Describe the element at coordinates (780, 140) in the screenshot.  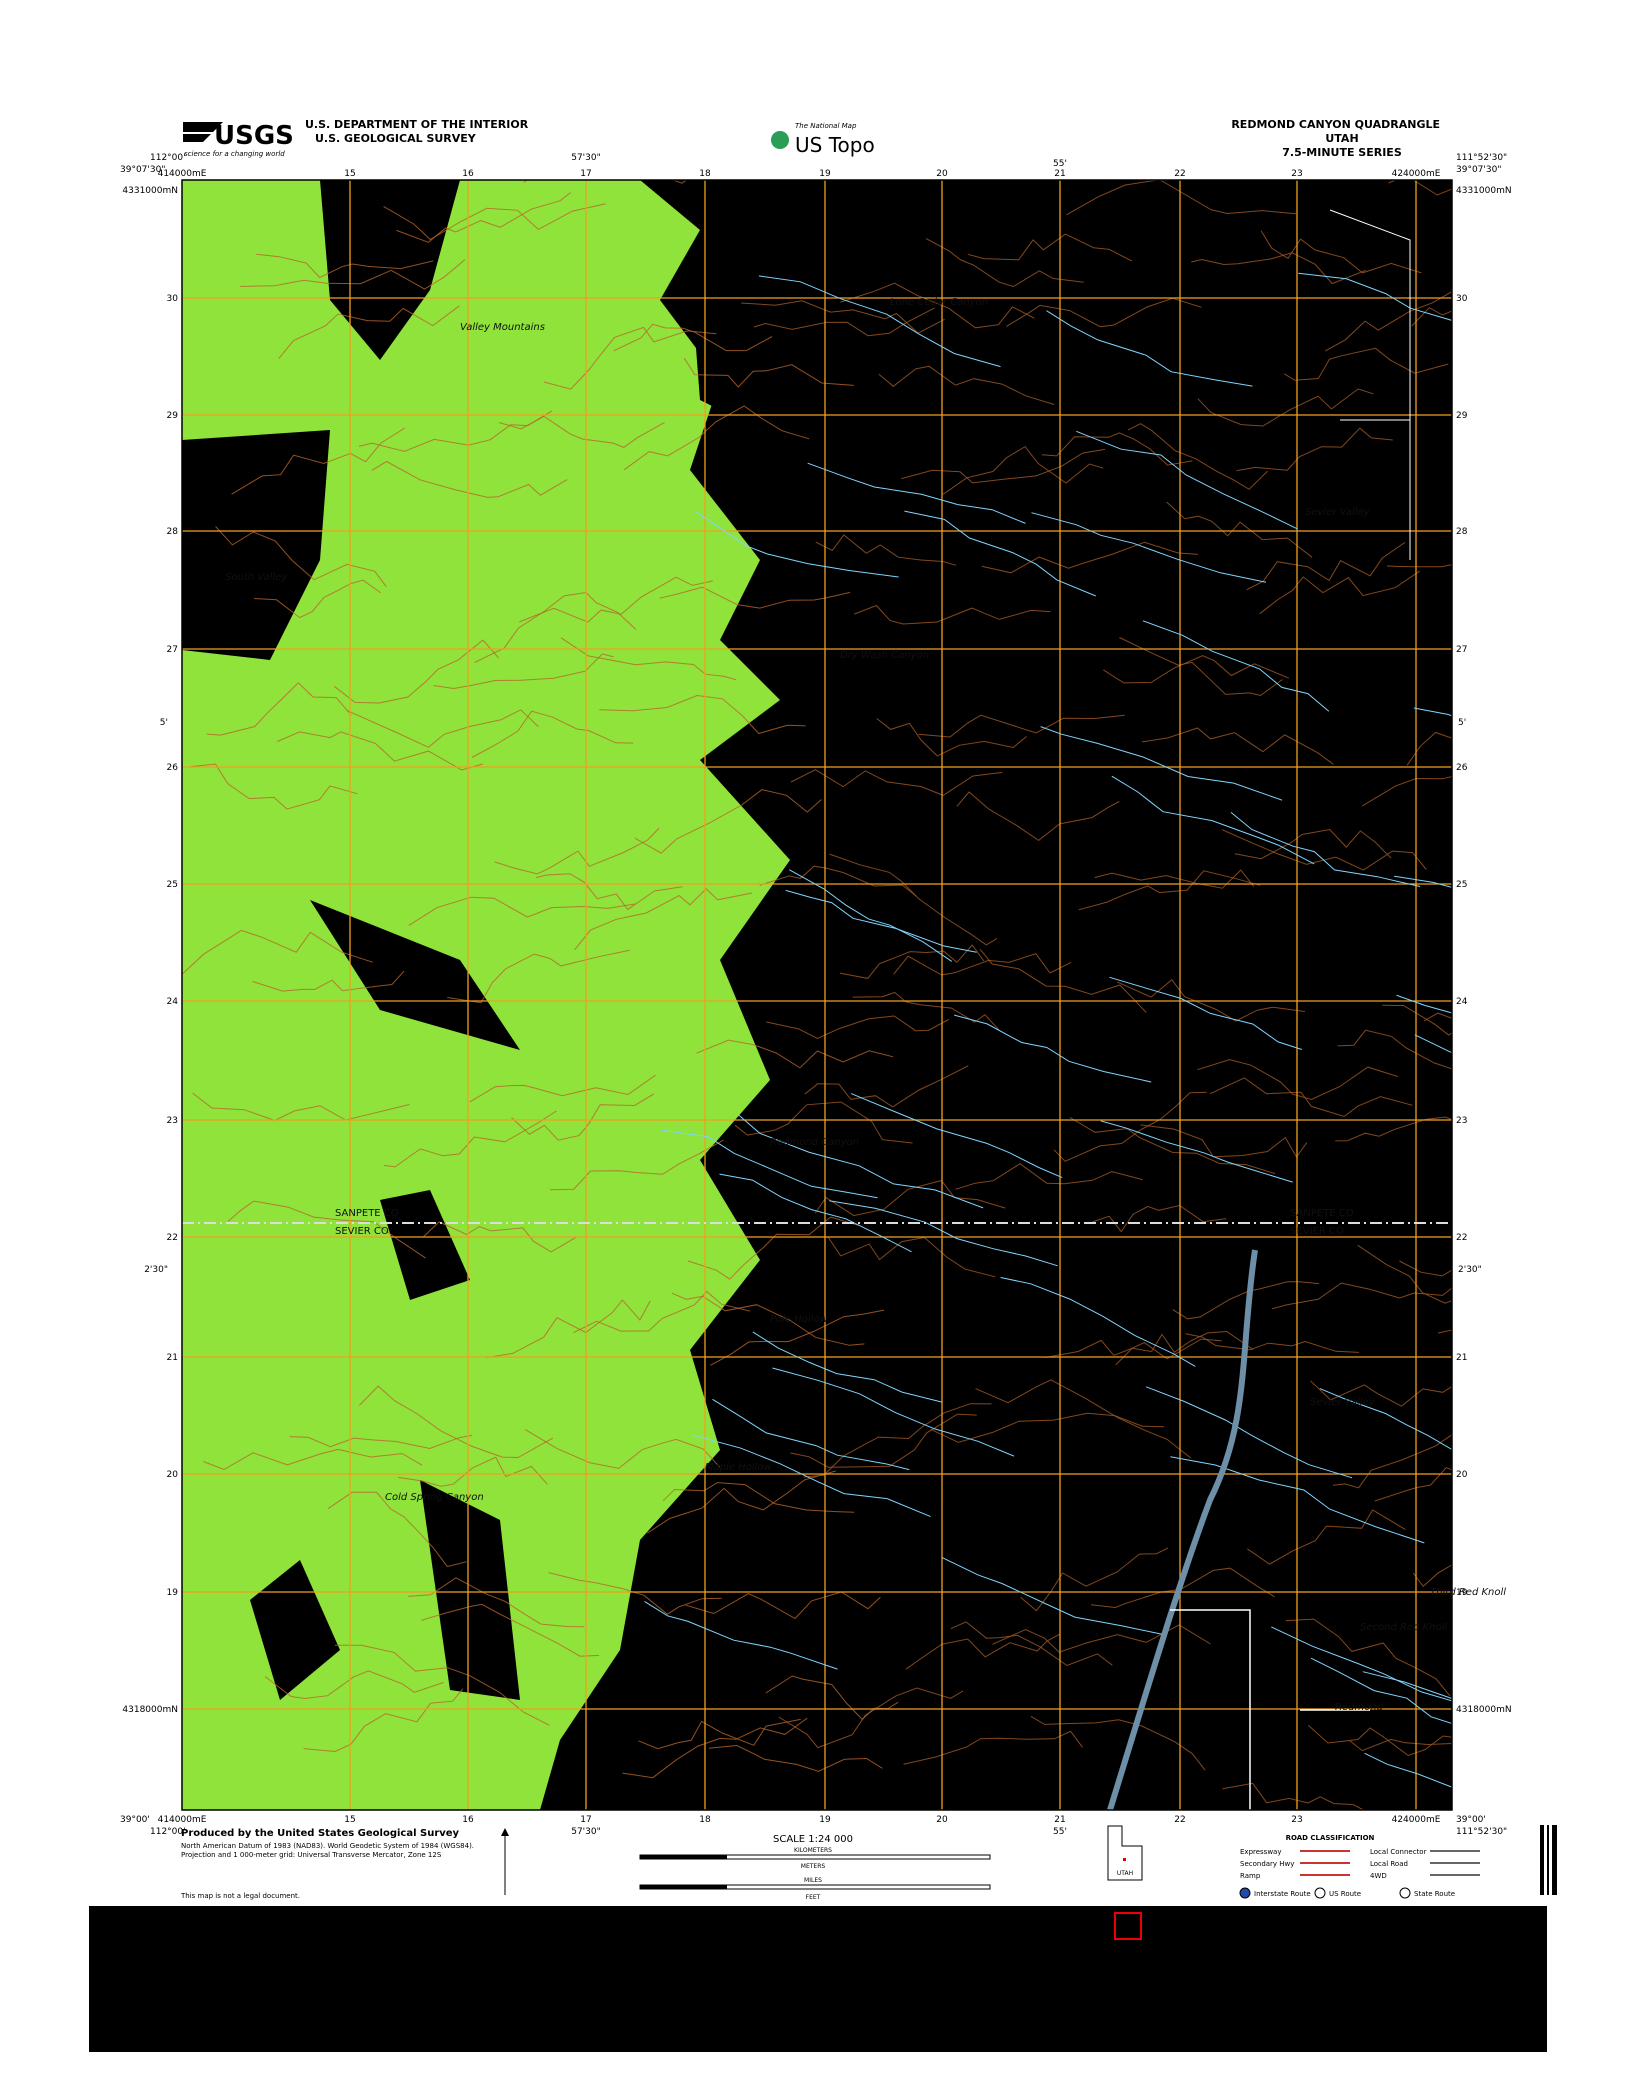
I see `national-map-icon` at that location.